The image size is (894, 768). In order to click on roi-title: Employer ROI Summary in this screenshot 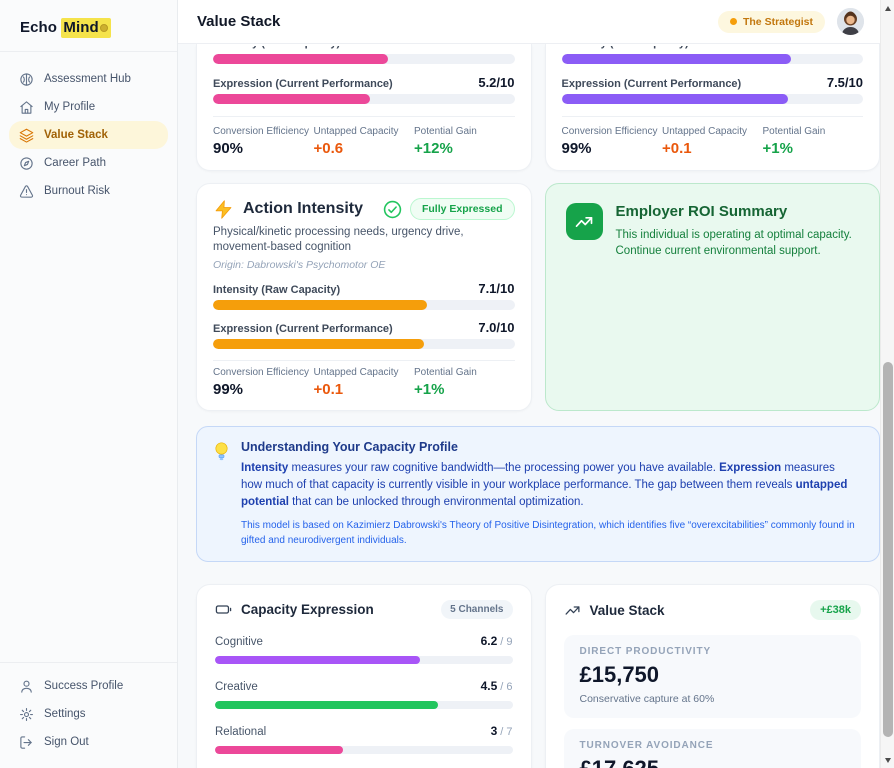, I will do `click(701, 211)`.